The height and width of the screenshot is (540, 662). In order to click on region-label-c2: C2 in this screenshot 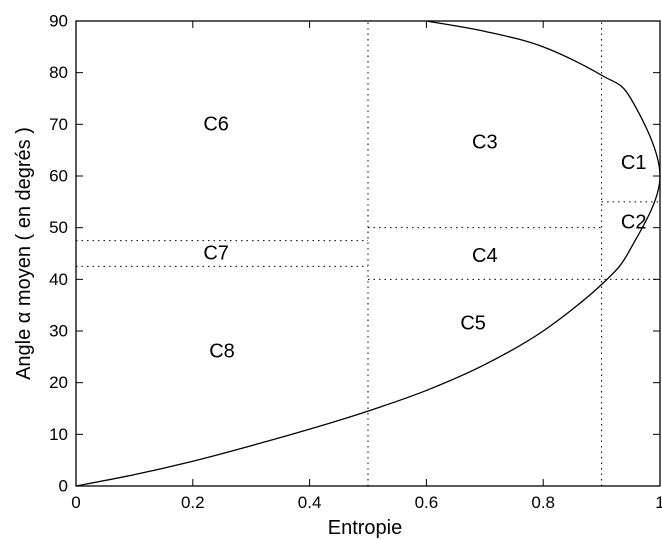, I will do `click(634, 223)`.